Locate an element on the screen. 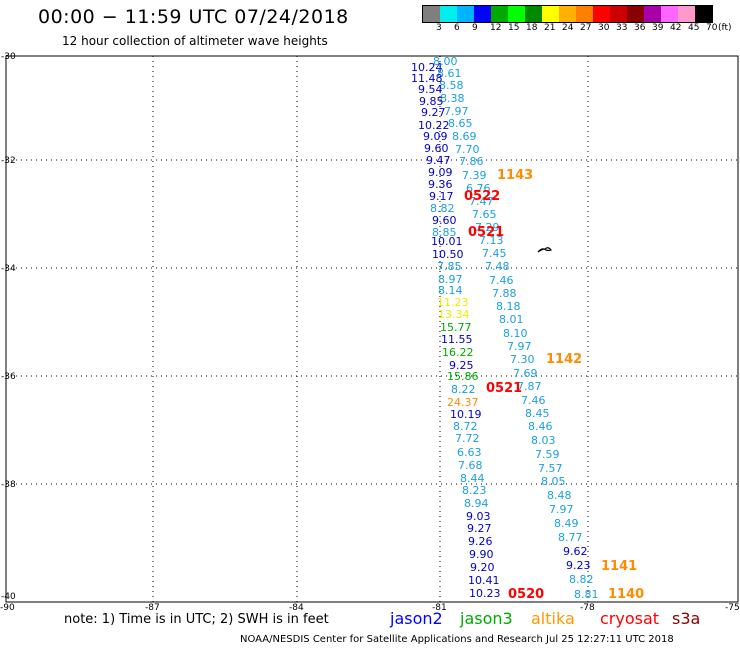 The width and height of the screenshot is (740, 650). wave-height-value: 6.63 is located at coordinates (469, 452).